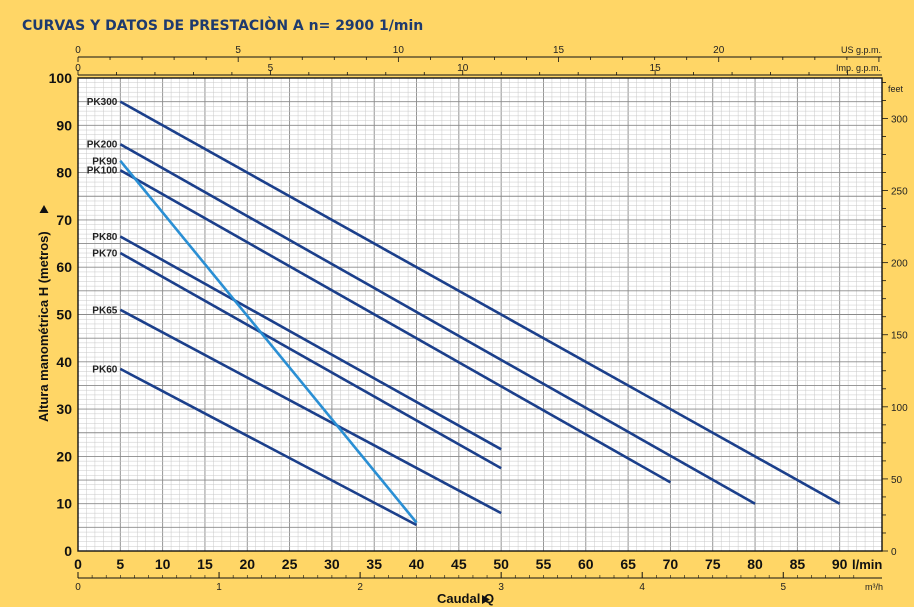 Image resolution: width=914 pixels, height=607 pixels. I want to click on y-tick-label: 70, so click(64, 220).